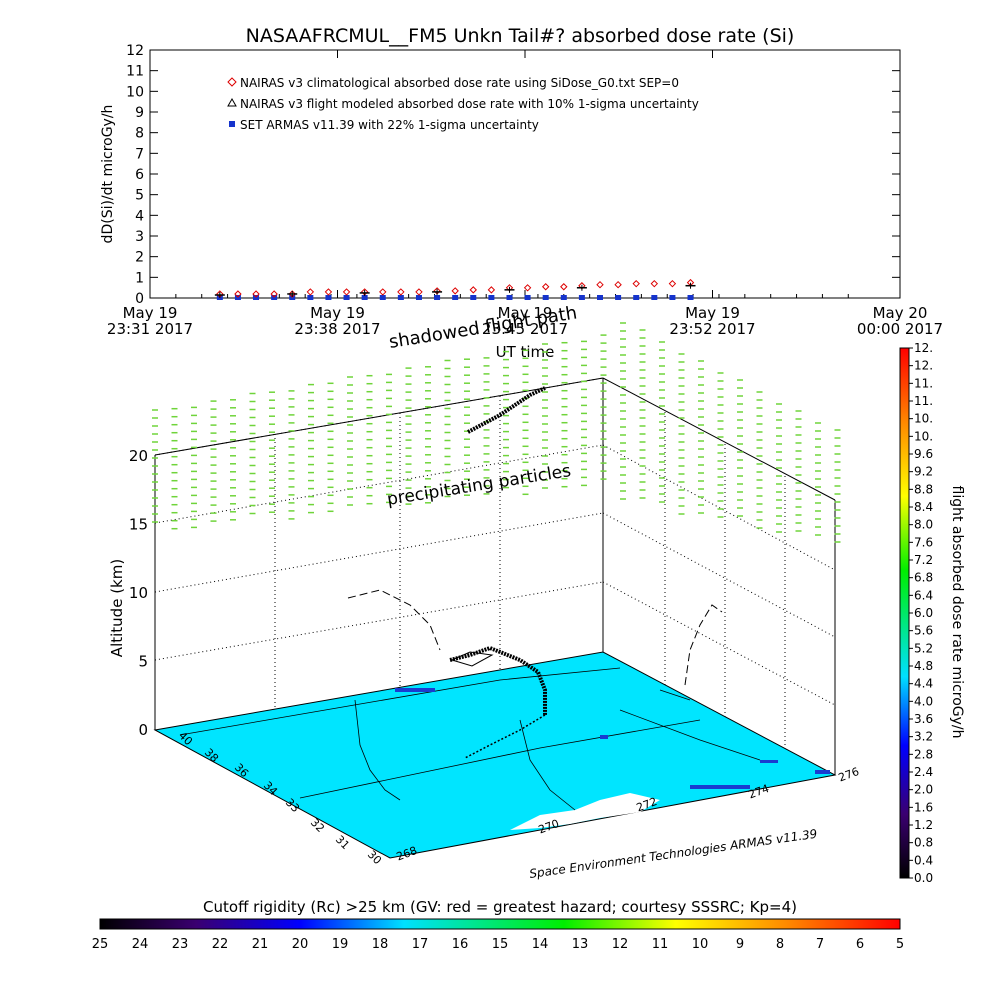  Describe the element at coordinates (923, 737) in the screenshot. I see `colorbar-tick-label: 3.2` at that location.